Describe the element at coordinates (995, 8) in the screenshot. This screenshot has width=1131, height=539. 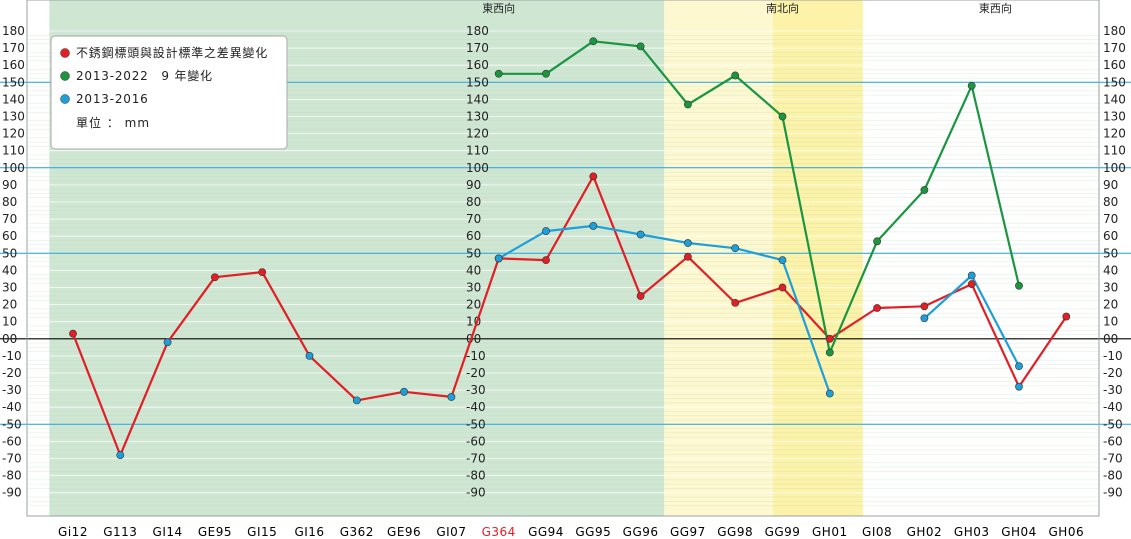
I see `region-label: 東西向` at that location.